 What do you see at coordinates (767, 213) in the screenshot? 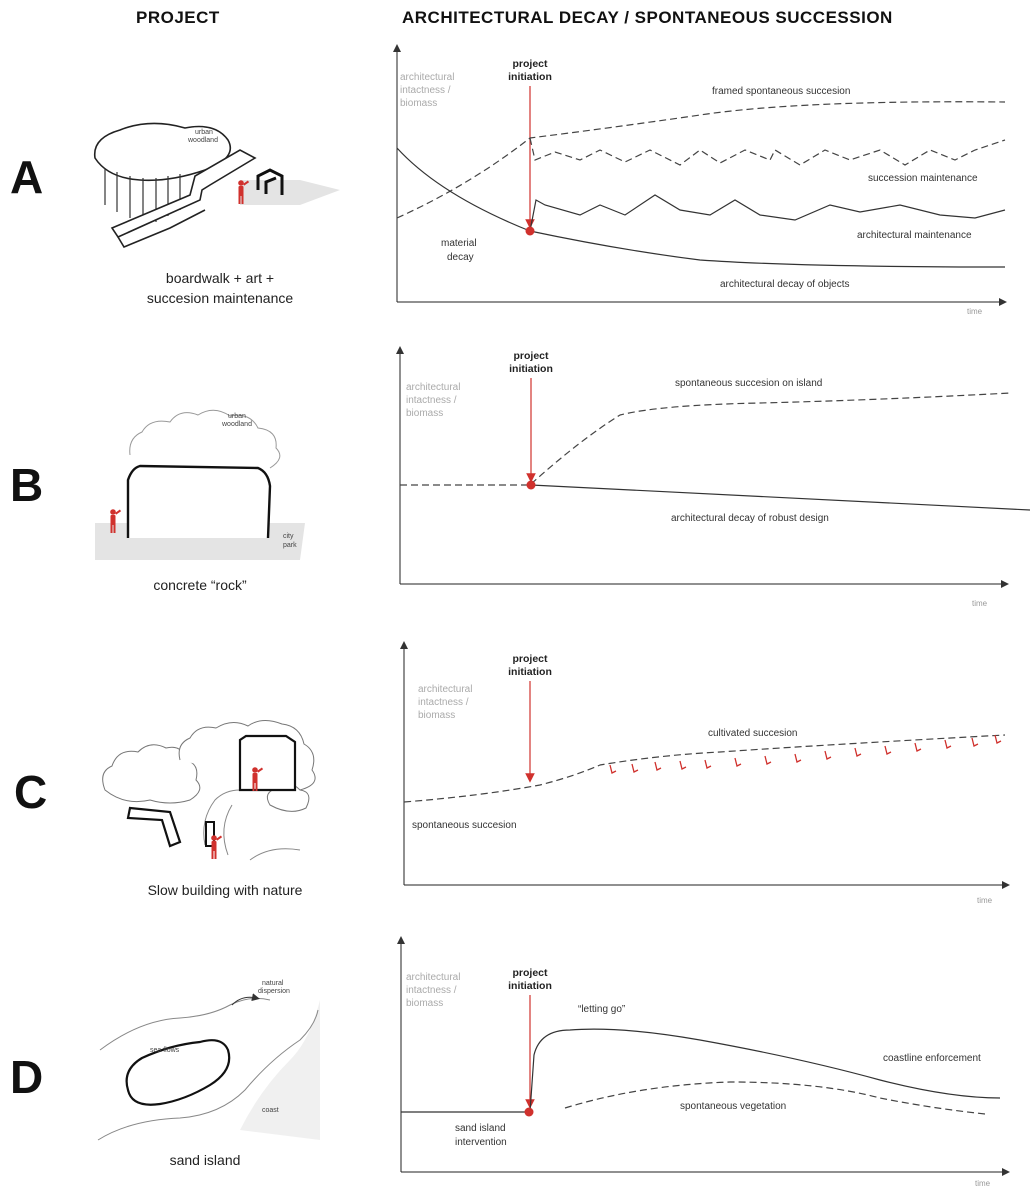
I see `curve-architectural-maintenance` at bounding box center [767, 213].